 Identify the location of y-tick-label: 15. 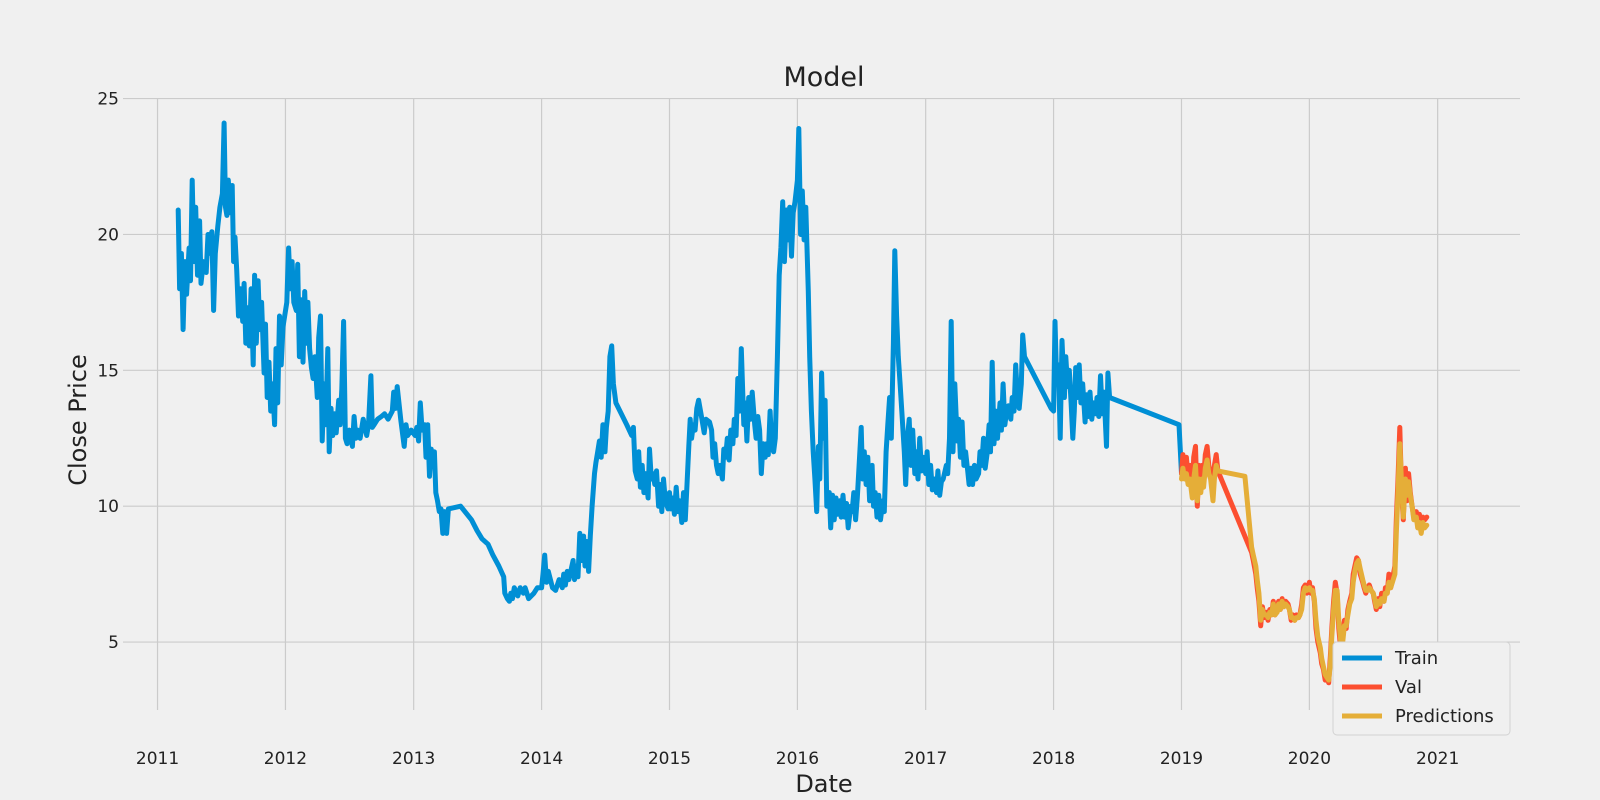
(108, 371).